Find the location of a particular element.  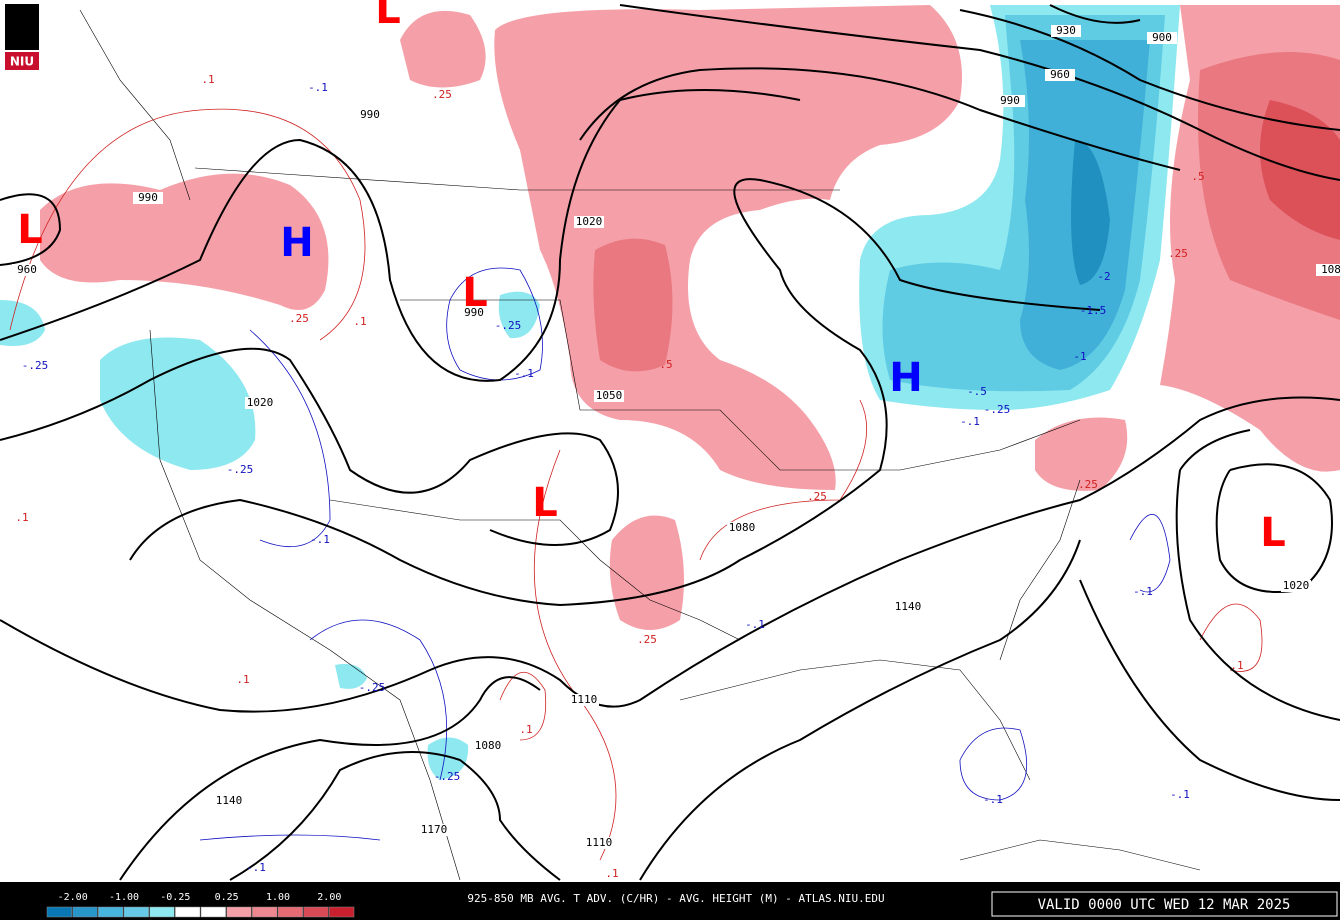

height-label: 1140 is located at coordinates (908, 606).